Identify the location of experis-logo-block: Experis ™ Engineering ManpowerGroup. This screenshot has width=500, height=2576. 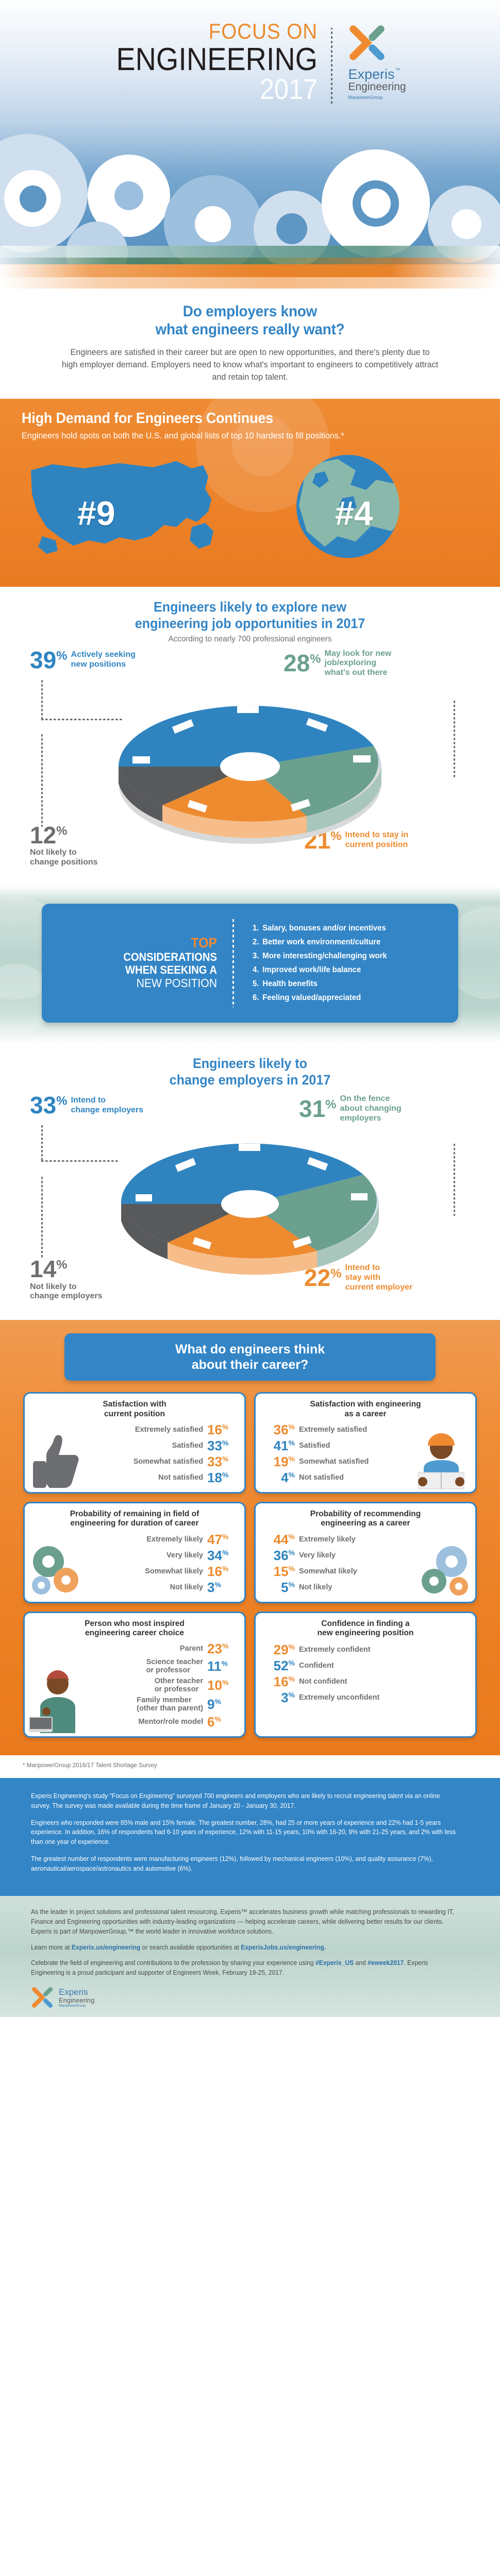
(369, 60).